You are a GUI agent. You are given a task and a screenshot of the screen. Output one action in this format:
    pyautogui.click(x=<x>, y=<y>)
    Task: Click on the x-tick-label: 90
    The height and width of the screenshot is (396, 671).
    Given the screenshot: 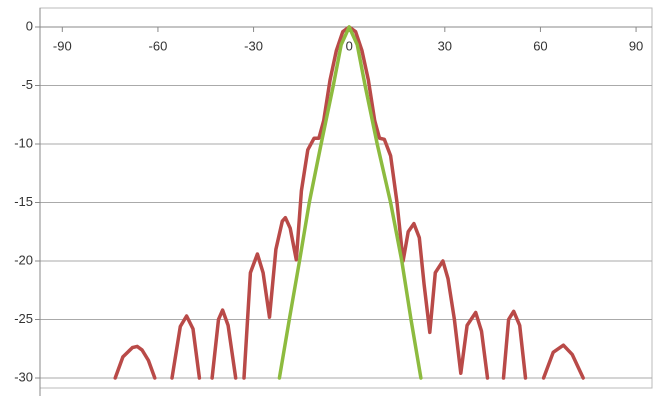 What is the action you would take?
    pyautogui.click(x=636, y=45)
    